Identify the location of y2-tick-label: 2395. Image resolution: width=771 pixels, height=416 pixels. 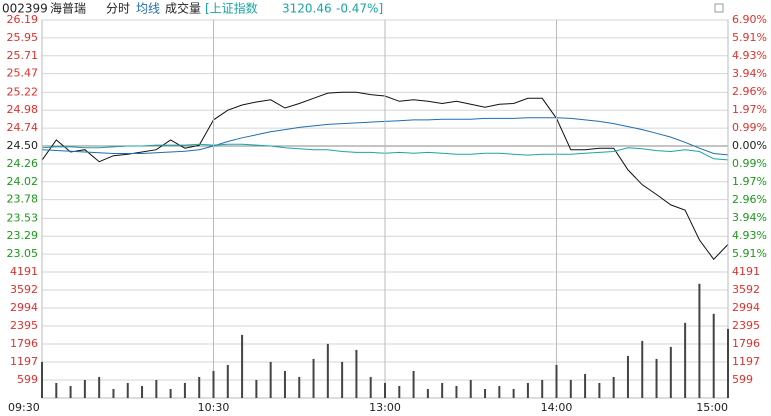
(746, 325).